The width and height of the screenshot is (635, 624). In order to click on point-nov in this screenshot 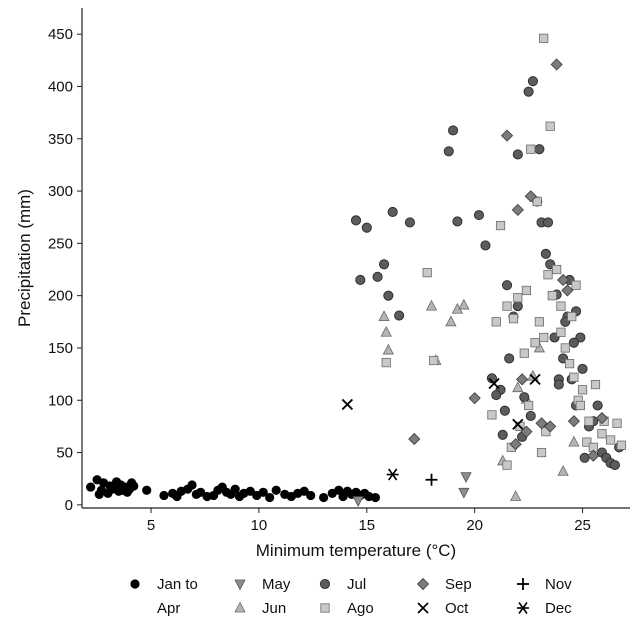, I will do `click(431, 479)`.